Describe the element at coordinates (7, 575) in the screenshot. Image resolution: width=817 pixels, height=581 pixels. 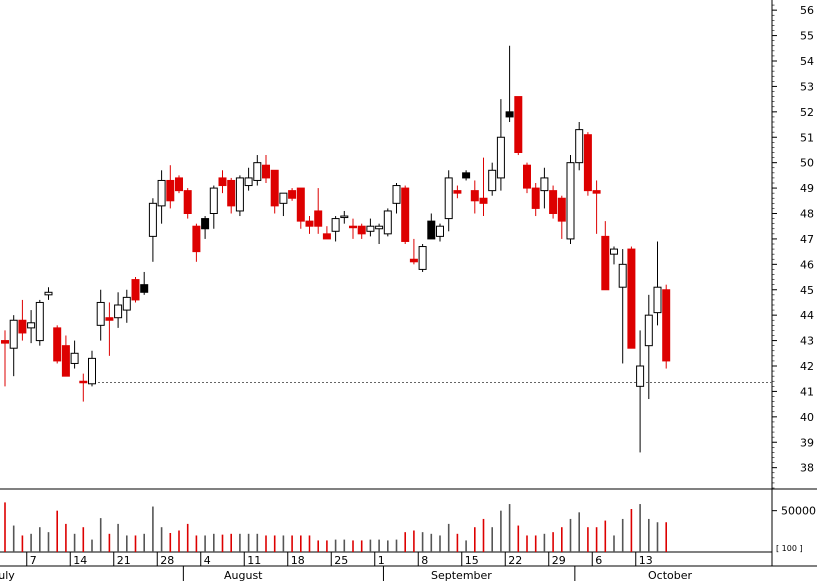
I see `month-label: July` at that location.